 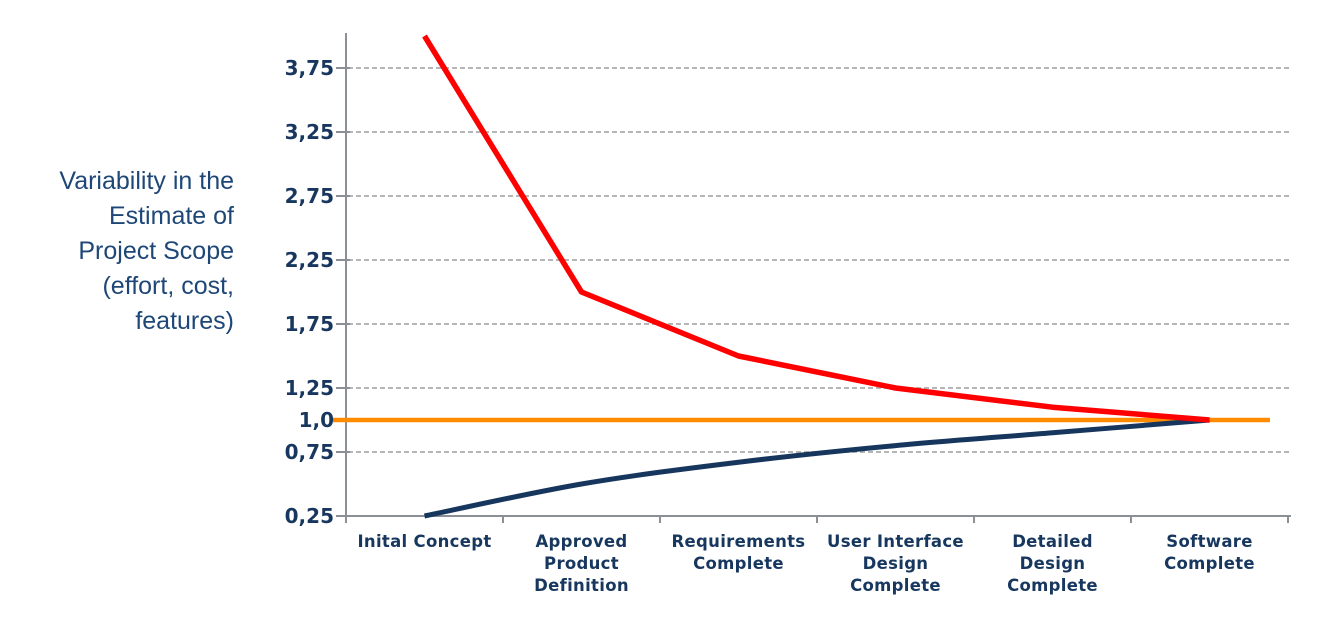 I want to click on lower-estimate-bound-line, so click(x=817, y=468).